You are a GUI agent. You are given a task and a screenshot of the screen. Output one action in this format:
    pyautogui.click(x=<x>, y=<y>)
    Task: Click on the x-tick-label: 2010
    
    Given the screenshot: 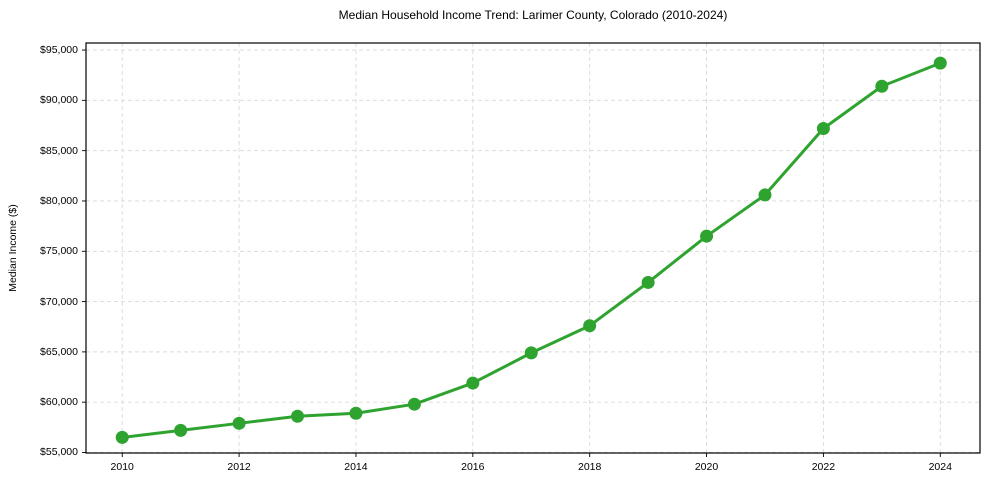 What is the action you would take?
    pyautogui.click(x=122, y=467)
    